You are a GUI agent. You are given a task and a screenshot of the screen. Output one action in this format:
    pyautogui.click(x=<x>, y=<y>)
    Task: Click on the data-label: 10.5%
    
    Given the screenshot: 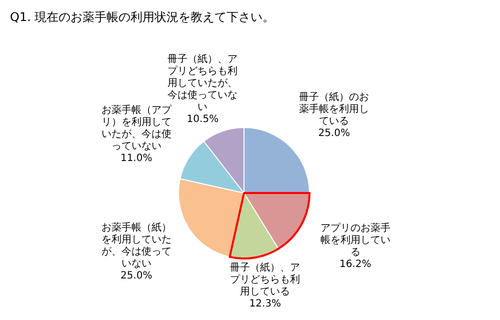 What is the action you would take?
    pyautogui.click(x=202, y=119)
    